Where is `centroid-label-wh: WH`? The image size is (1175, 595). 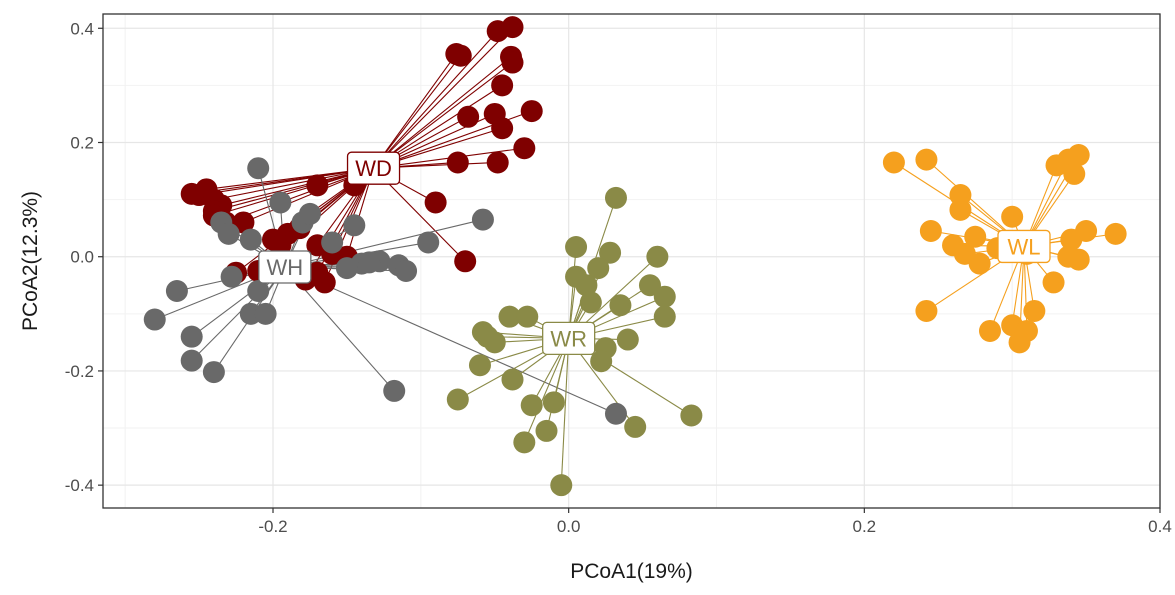
centroid-label-wh: WH is located at coordinates (285, 267).